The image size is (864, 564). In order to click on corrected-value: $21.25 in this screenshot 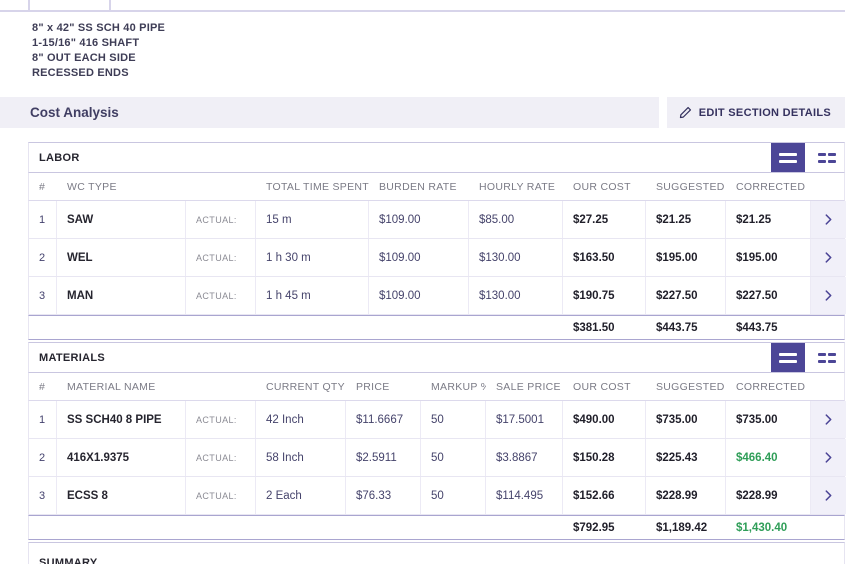, I will do `click(768, 219)`.